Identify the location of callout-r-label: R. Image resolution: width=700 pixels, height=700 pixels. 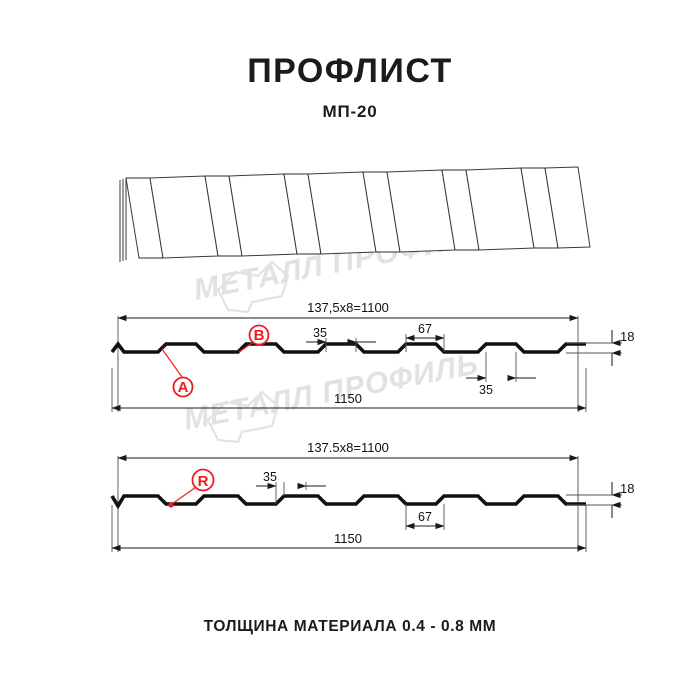
(203, 481).